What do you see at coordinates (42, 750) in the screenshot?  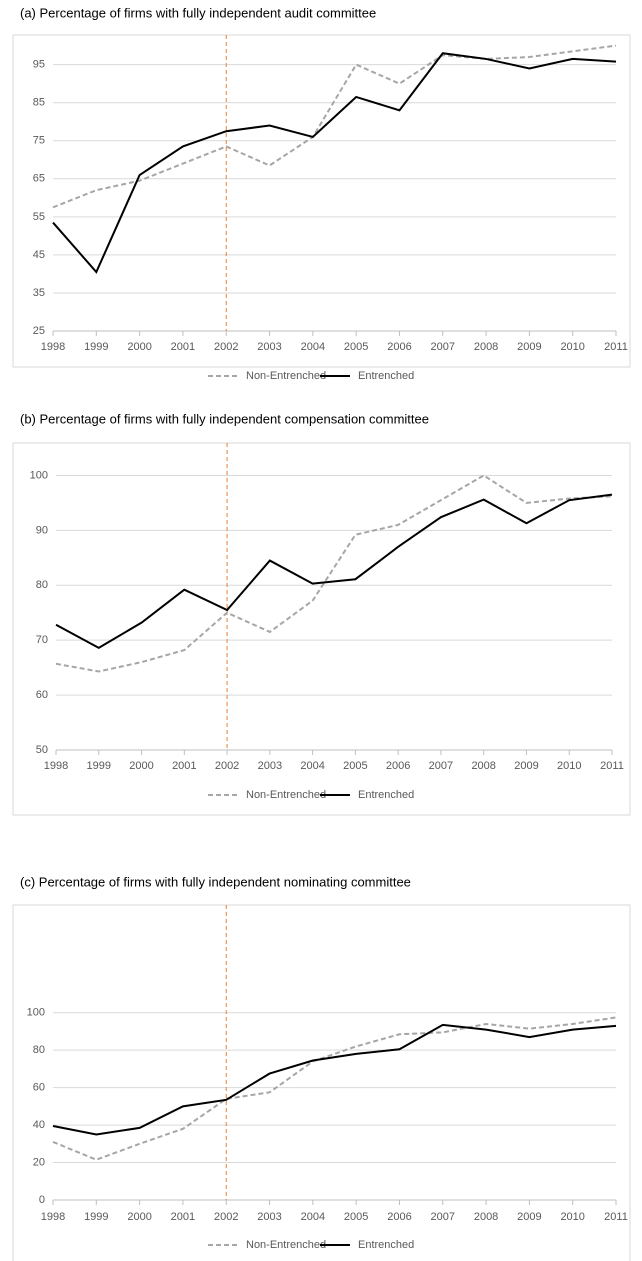 I see `y-tick-label: 50` at bounding box center [42, 750].